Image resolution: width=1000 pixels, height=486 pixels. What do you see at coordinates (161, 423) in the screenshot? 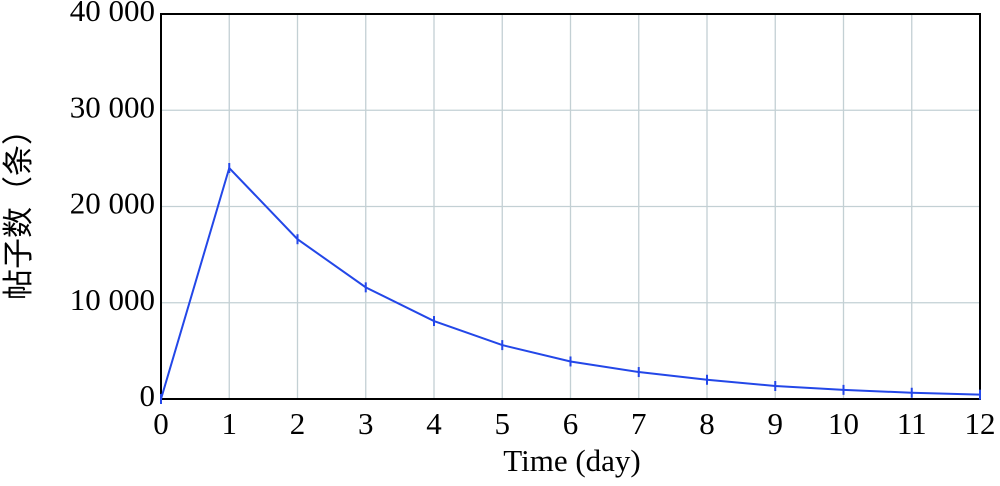
I see `x-tick-label: 0` at bounding box center [161, 423].